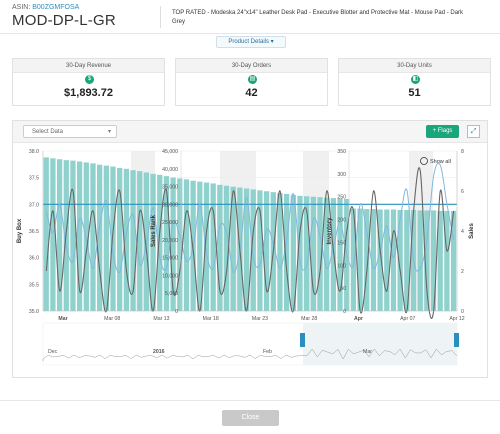 This screenshot has width=500, height=434. Describe the element at coordinates (456, 319) in the screenshot. I see `x-tick: Apr 12` at that location.